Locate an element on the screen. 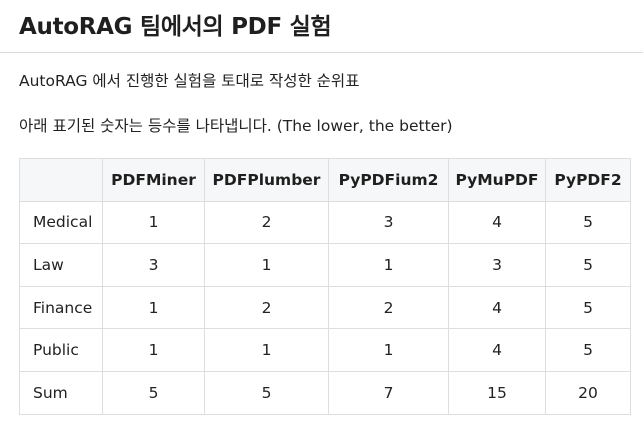 This screenshot has width=643, height=432. row-label: Sum is located at coordinates (61, 392).